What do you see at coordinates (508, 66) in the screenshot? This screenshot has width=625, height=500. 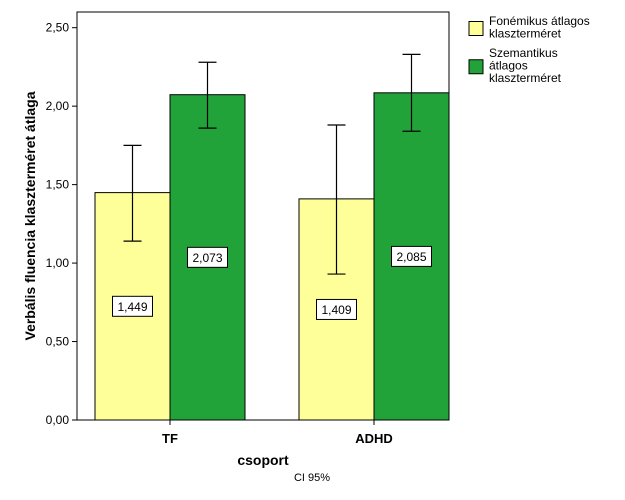 I see `legend-label-line: átlagos` at bounding box center [508, 66].